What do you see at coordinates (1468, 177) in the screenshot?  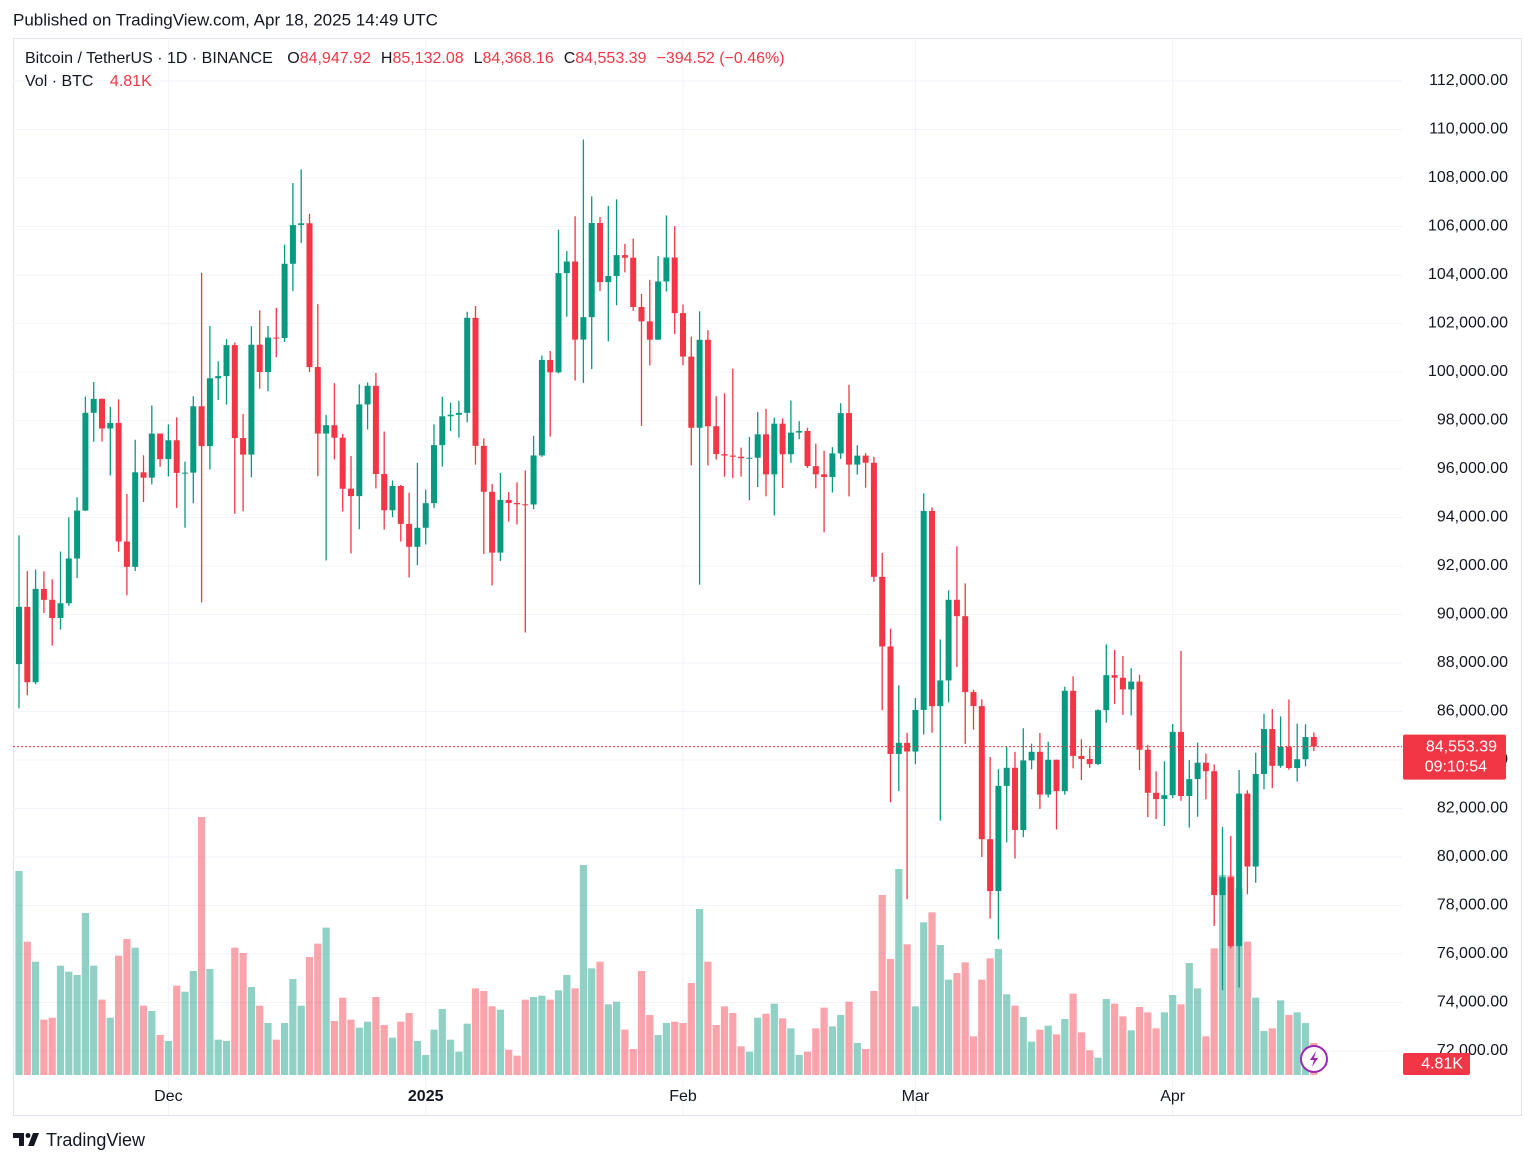 I see `y-tick-label: 108,000.00` at bounding box center [1468, 177].